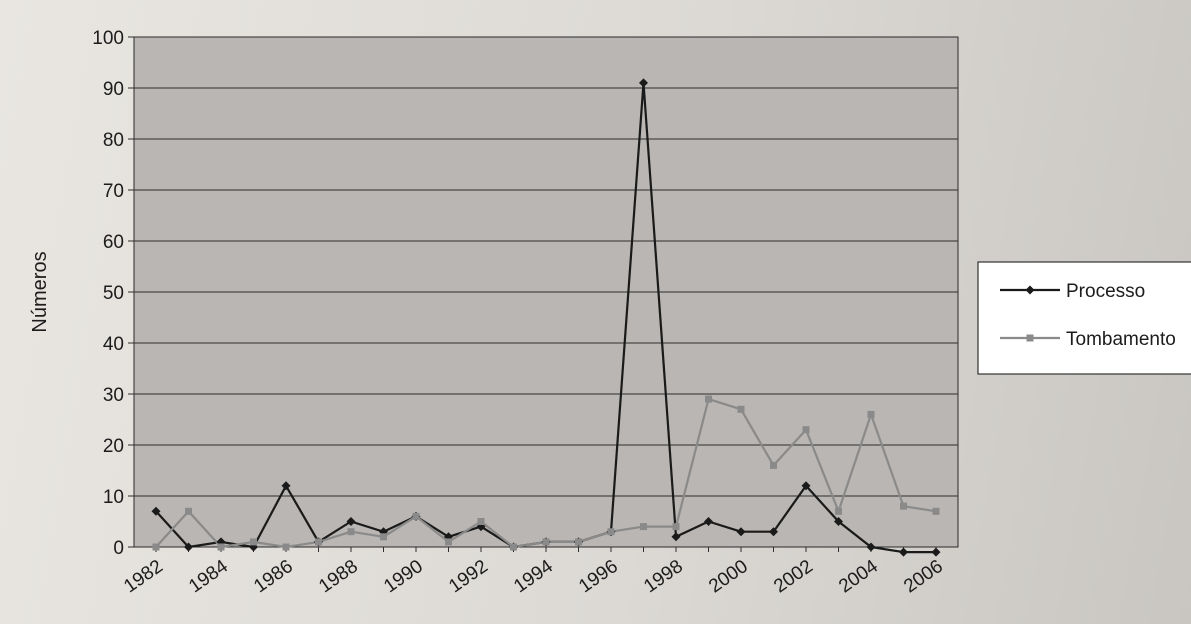 The height and width of the screenshot is (624, 1191). What do you see at coordinates (676, 537) in the screenshot?
I see `point-processo-1998` at bounding box center [676, 537].